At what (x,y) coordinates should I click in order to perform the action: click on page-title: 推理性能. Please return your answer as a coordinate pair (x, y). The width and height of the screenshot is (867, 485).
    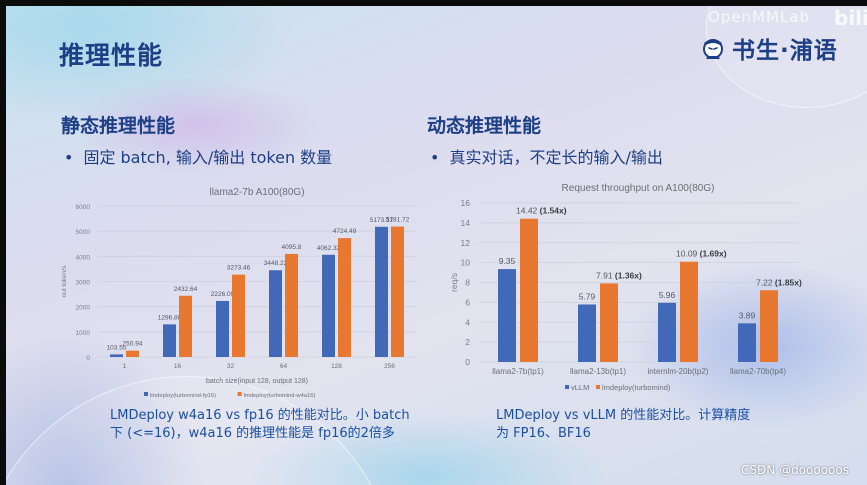
    Looking at the image, I should click on (111, 55).